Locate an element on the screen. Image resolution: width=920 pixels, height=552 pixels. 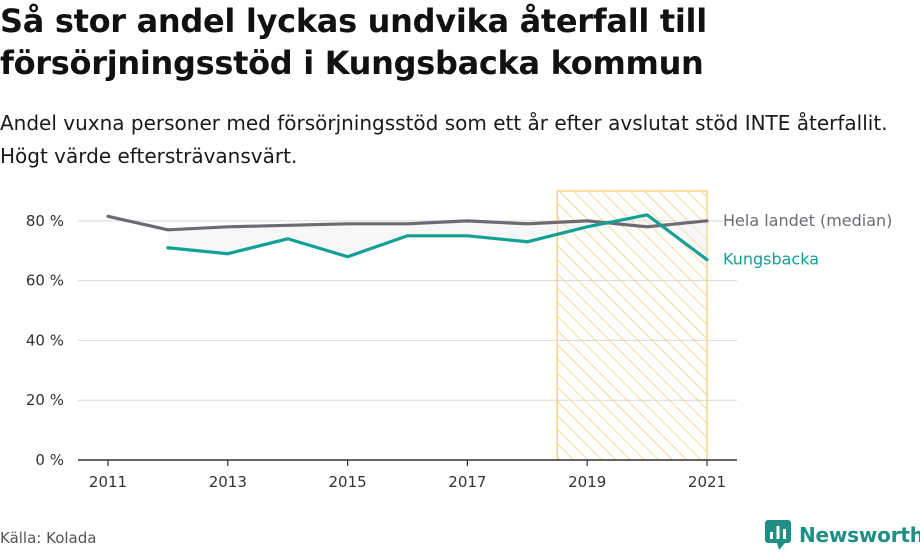
y-tick-label: 0 % is located at coordinates (49, 460).